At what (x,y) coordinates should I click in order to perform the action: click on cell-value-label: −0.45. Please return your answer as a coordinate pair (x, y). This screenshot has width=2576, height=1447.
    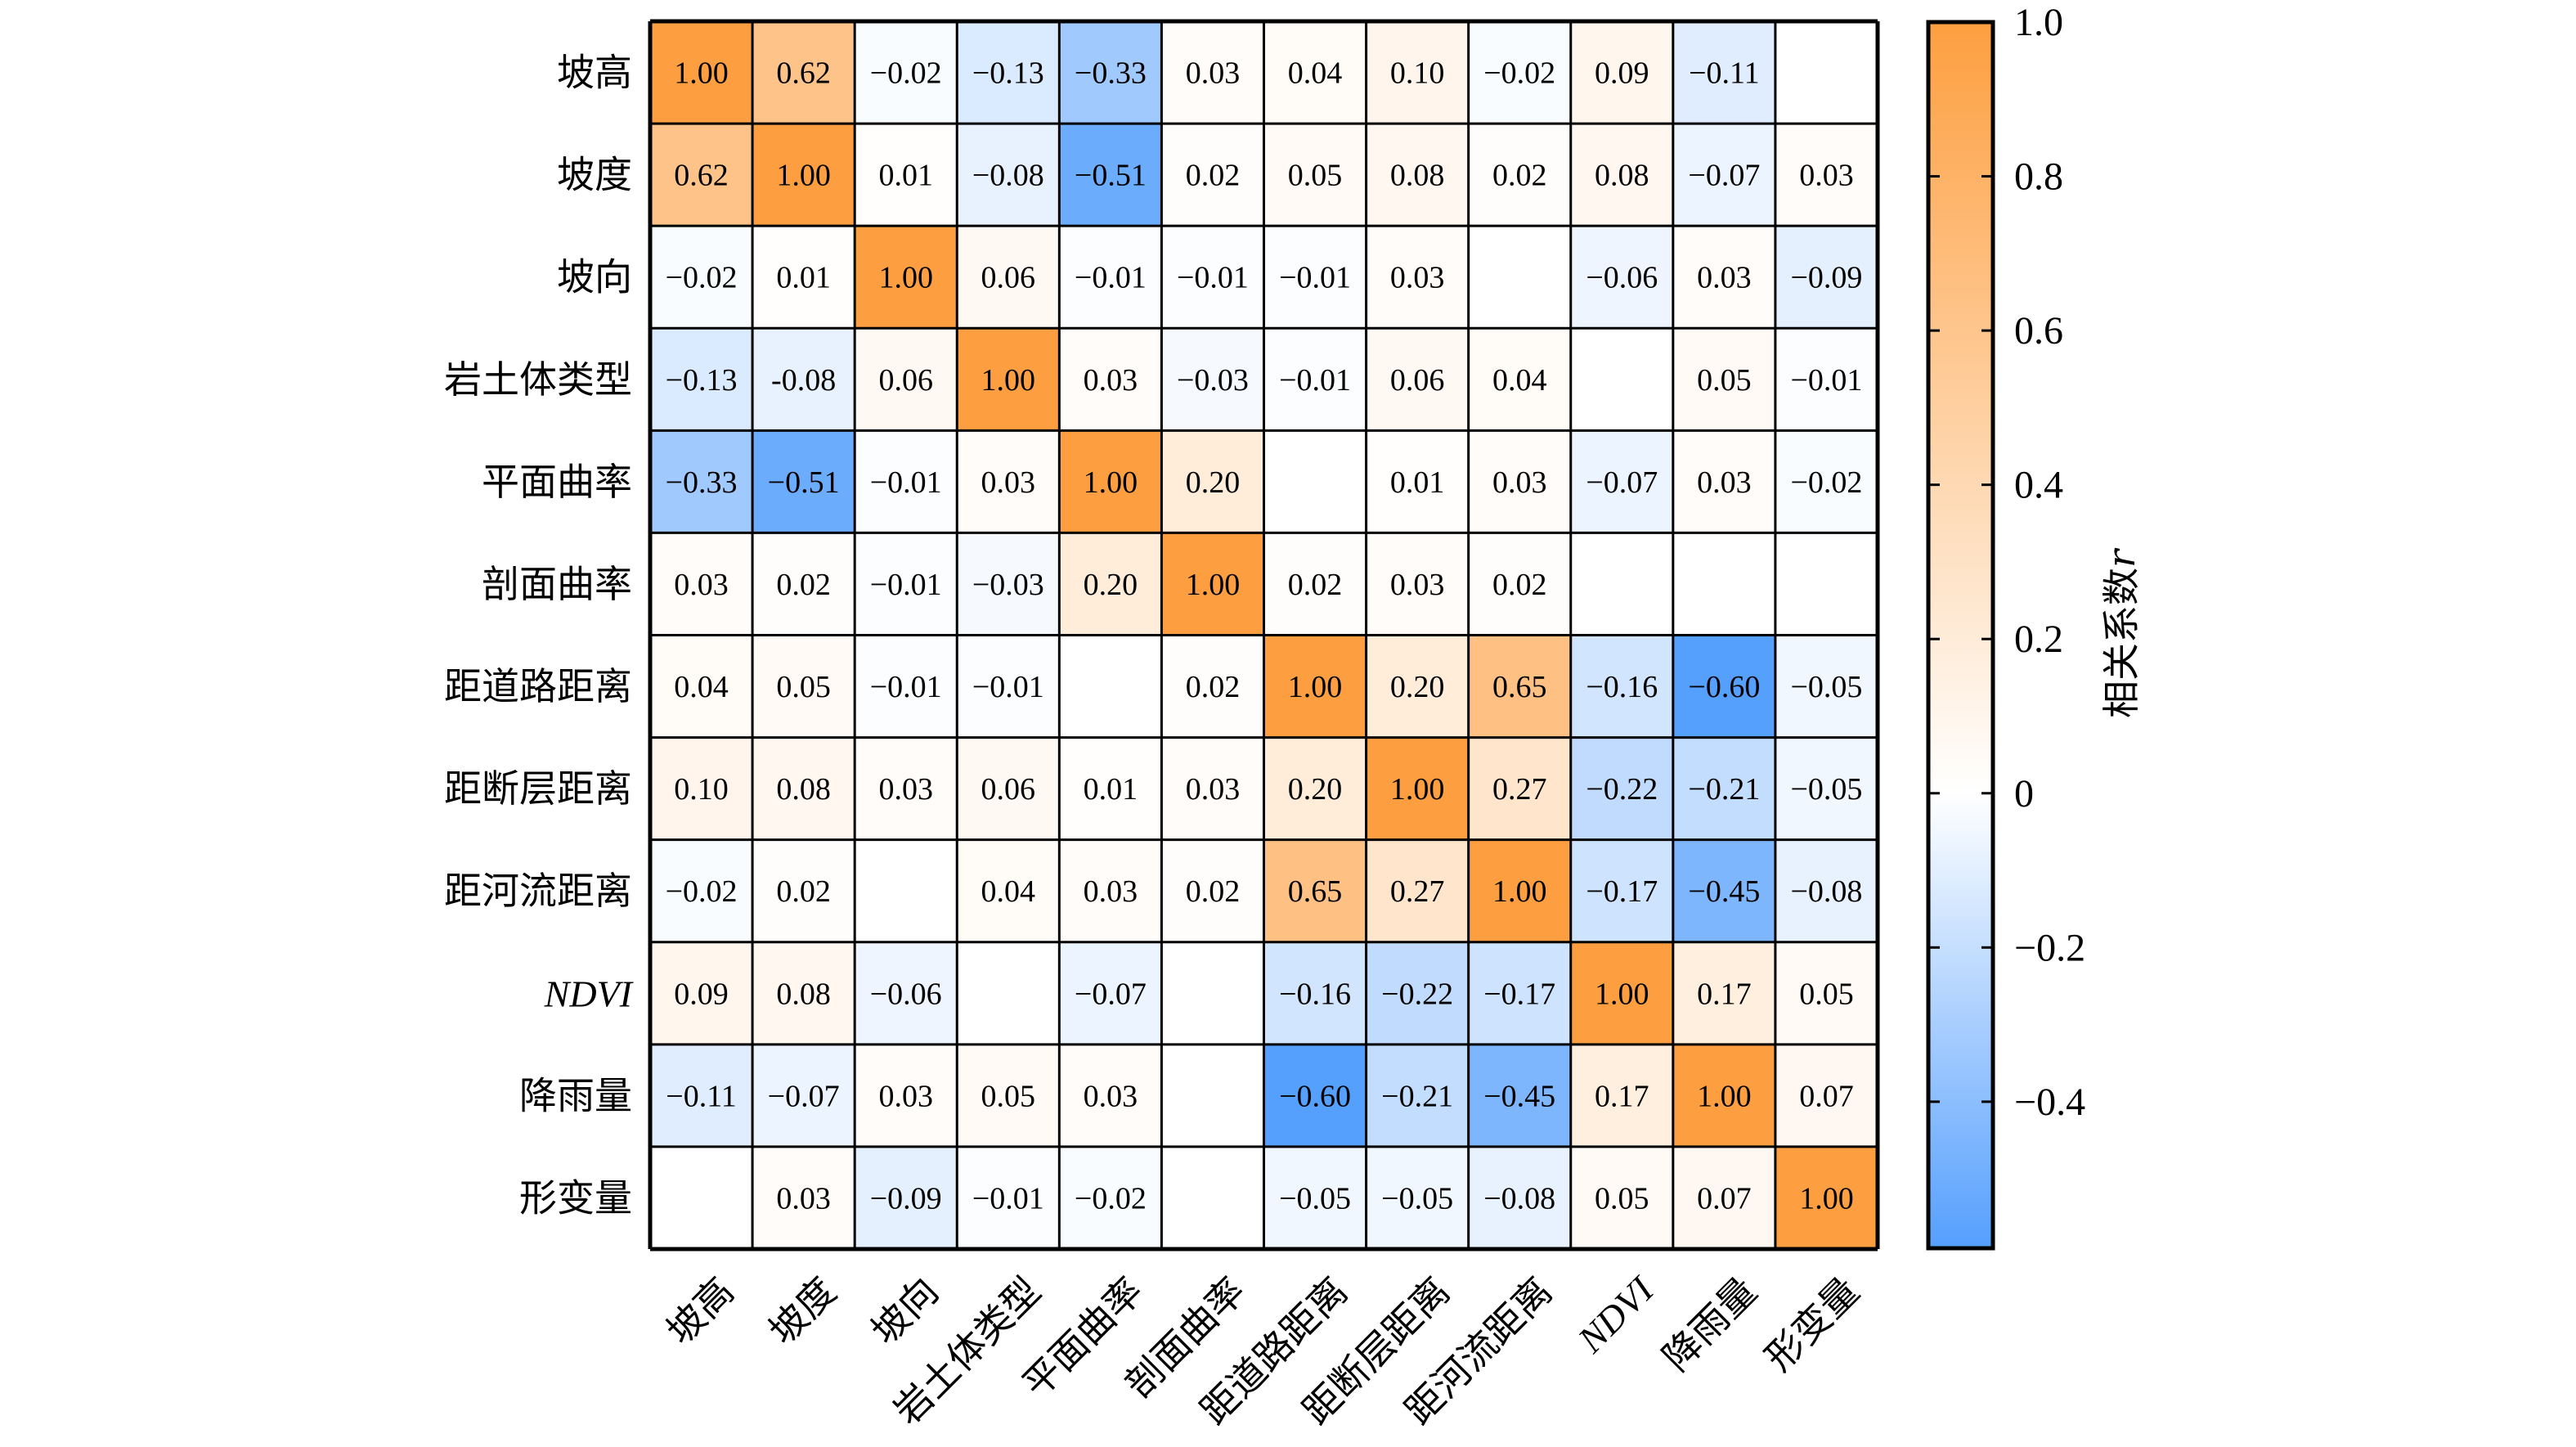
    Looking at the image, I should click on (1724, 891).